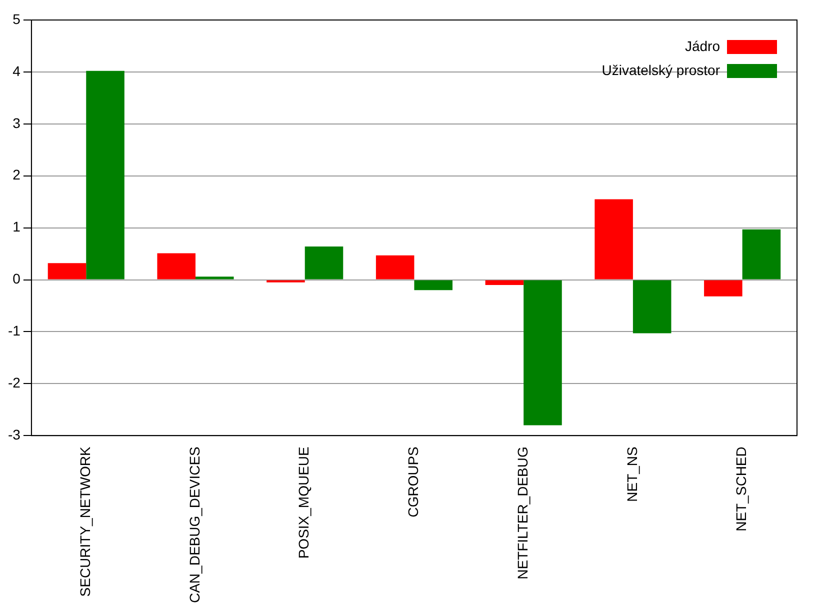 The image size is (827, 611). I want to click on y-tick-label: 3, so click(16, 122).